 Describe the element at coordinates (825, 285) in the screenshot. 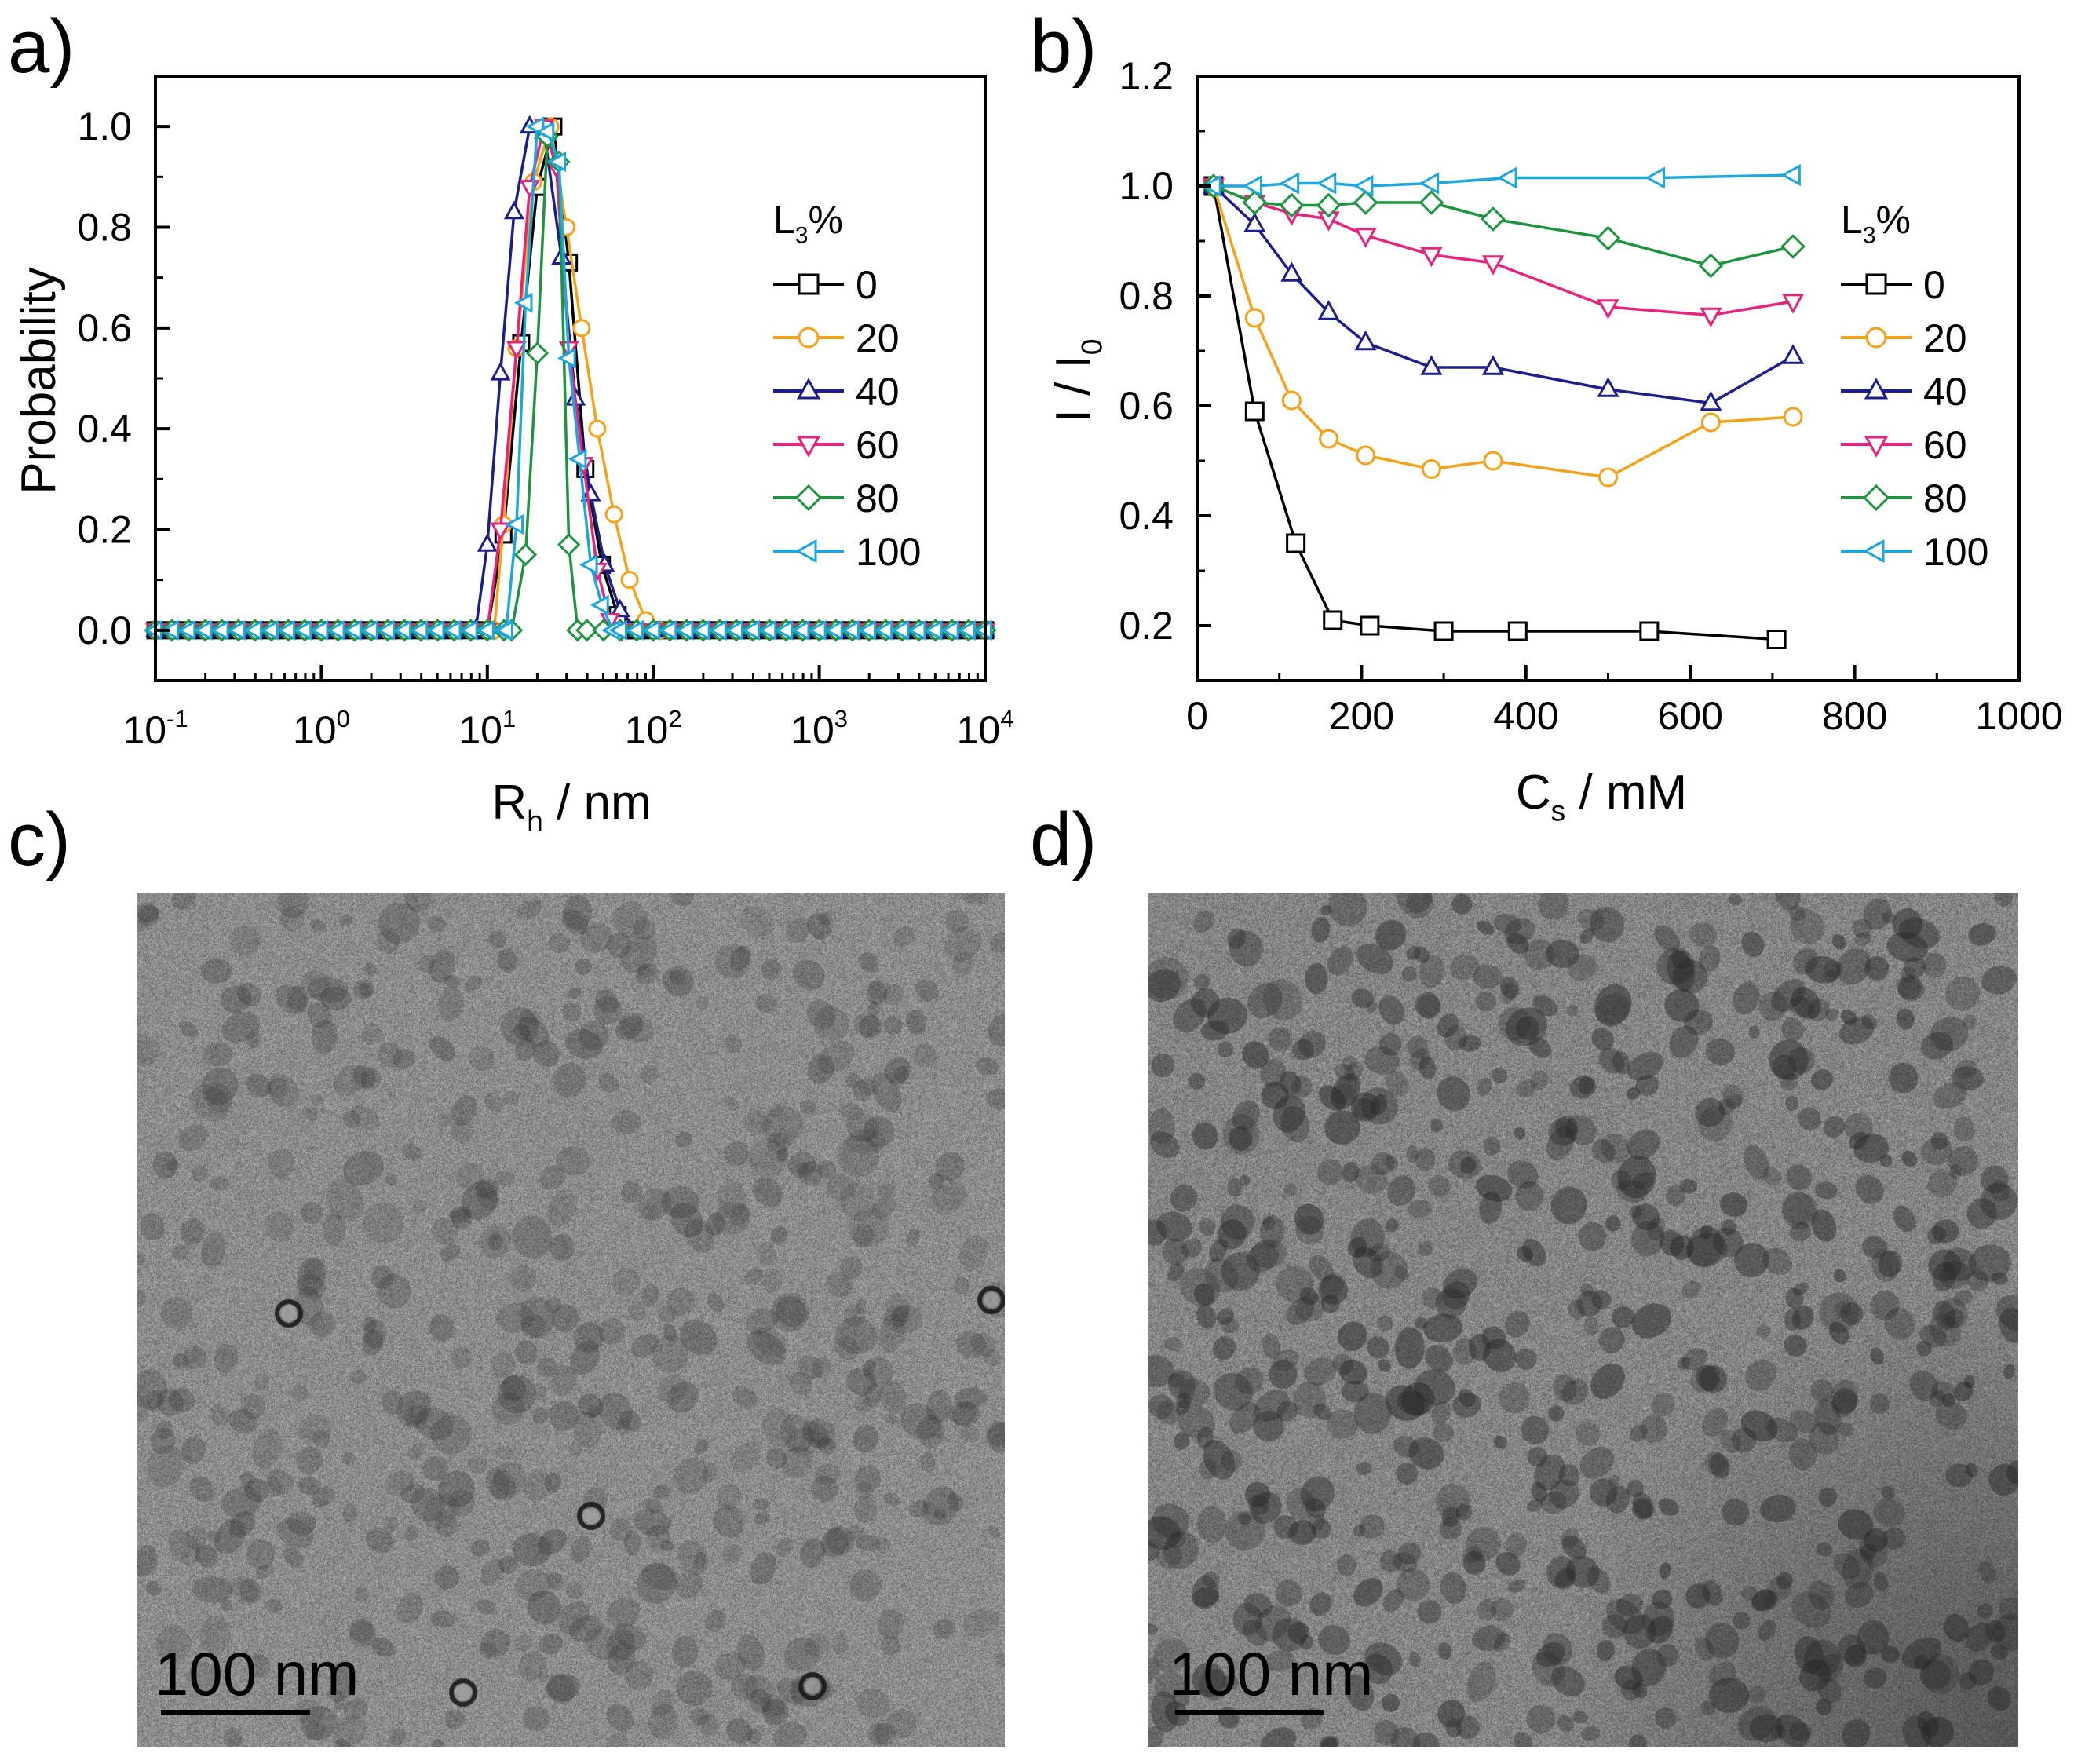

I see `chart-a-legend-item-0: 0` at that location.